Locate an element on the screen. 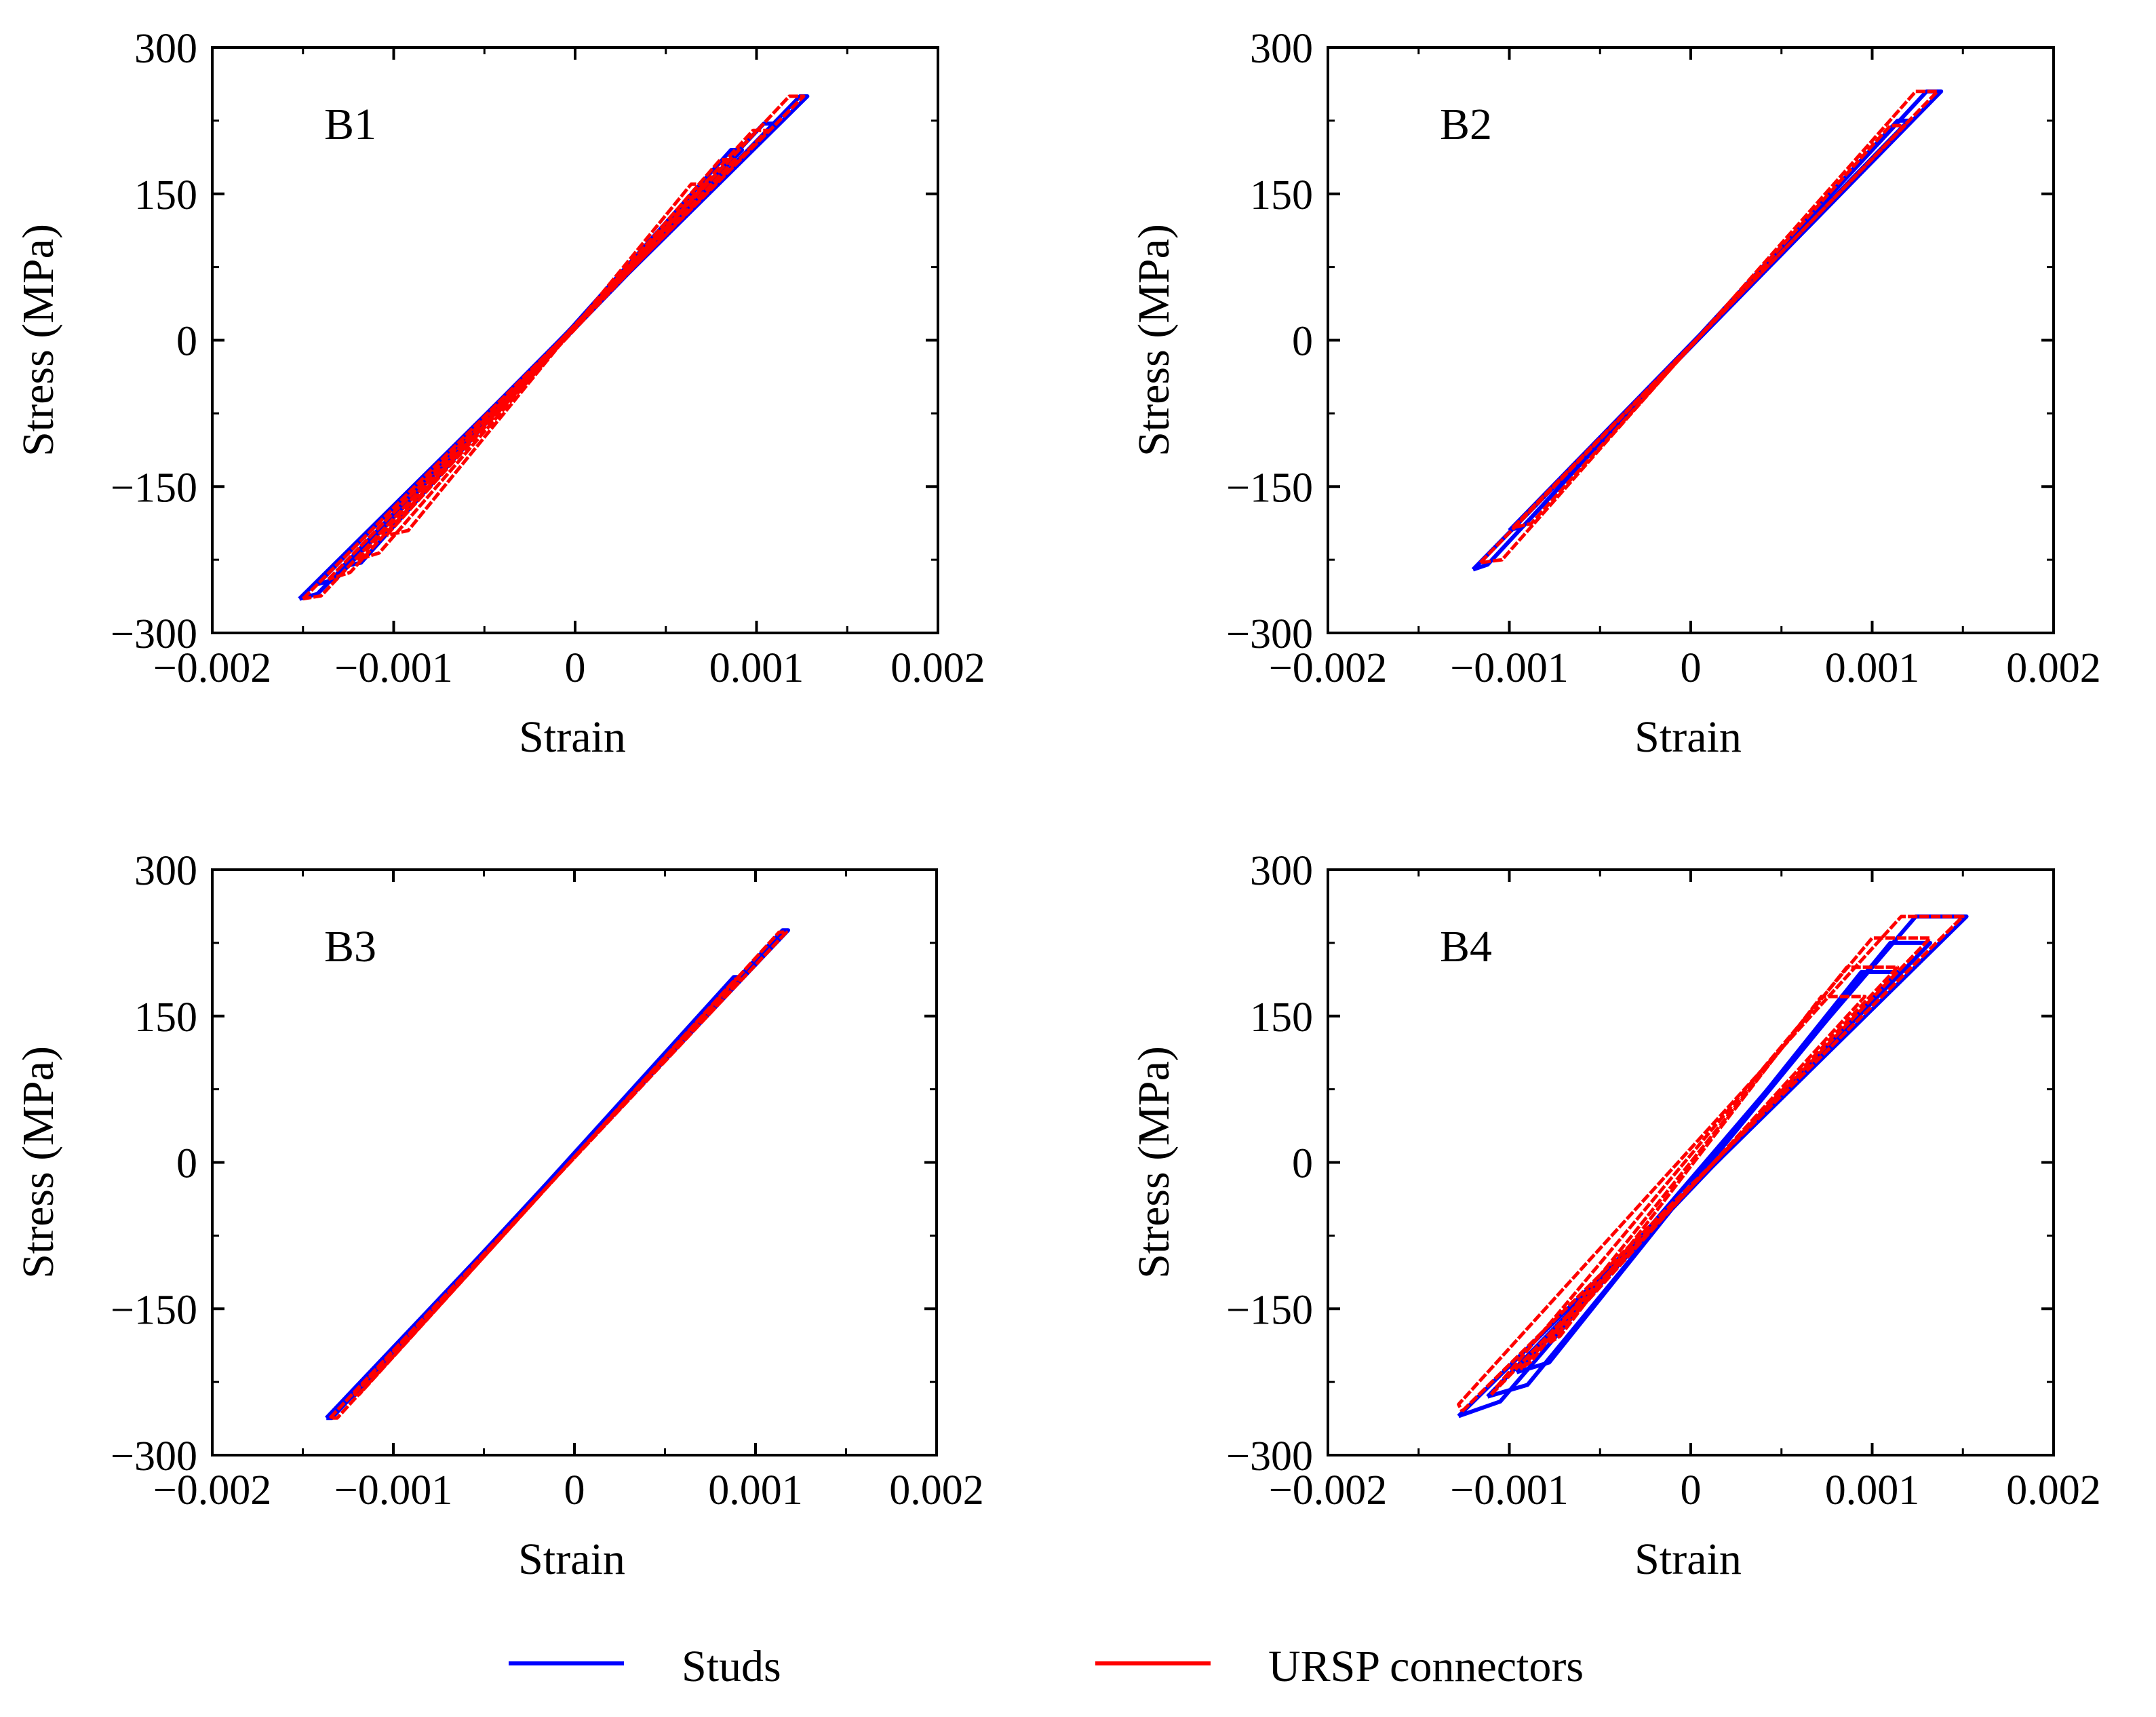 The width and height of the screenshot is (2156, 1717). panel-label: B1 is located at coordinates (350, 124).